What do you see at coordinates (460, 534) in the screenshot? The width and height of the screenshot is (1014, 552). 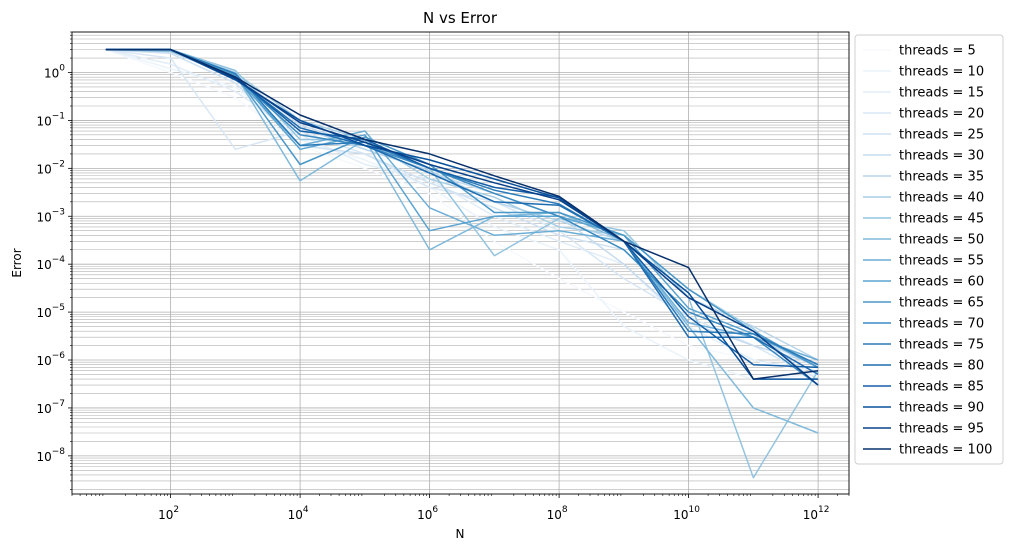 I see `x-axis-label: N` at bounding box center [460, 534].